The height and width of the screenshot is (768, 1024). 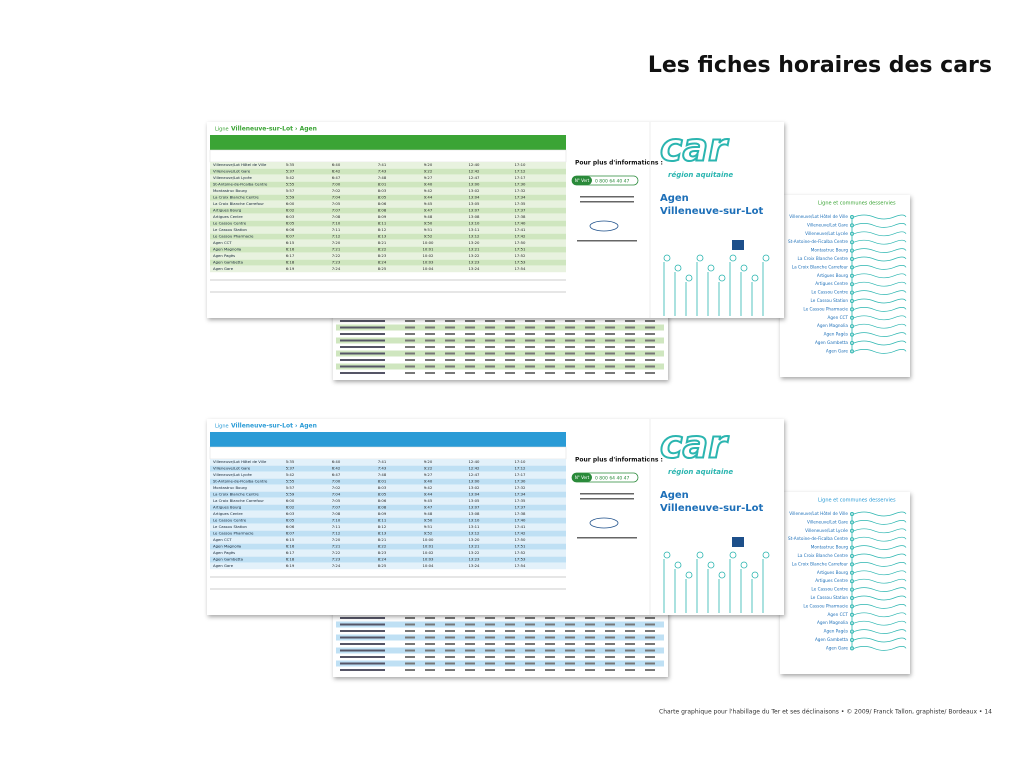 I want to click on time-cell: 5:35, so click(x=290, y=164).